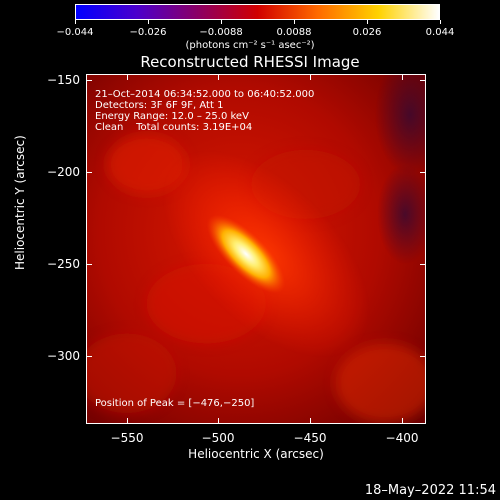 The image size is (500, 500). Describe the element at coordinates (430, 490) in the screenshot. I see `footer-timestamp: 18–May–2022 11:54` at that location.